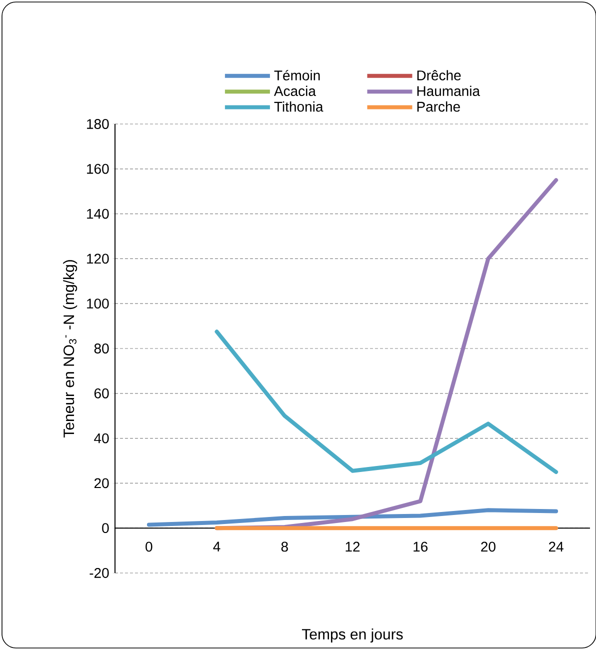 This screenshot has width=596, height=650. Describe the element at coordinates (297, 75) in the screenshot. I see `legend-label: Témoin` at that location.